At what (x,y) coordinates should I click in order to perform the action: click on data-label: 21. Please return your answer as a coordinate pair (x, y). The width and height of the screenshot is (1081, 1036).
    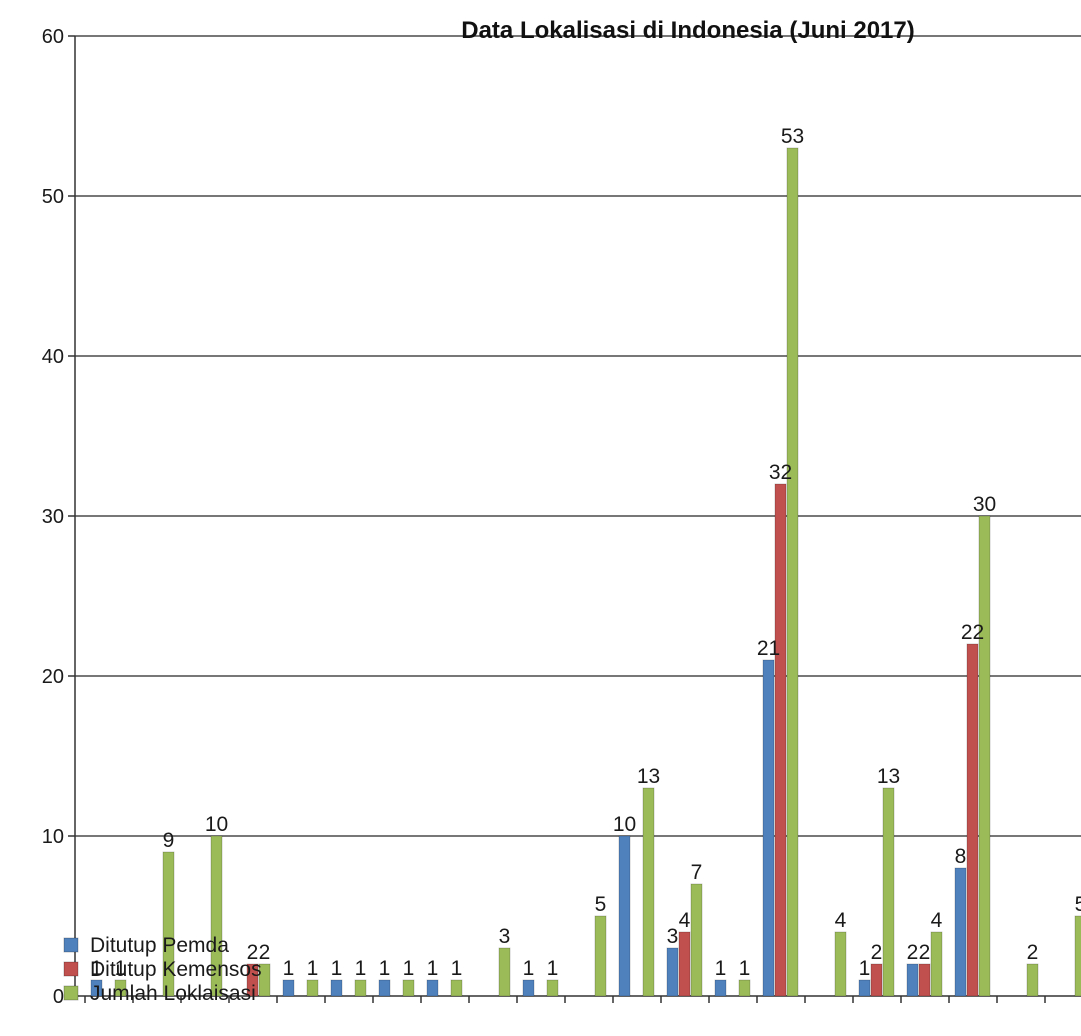
    Looking at the image, I should click on (768, 648).